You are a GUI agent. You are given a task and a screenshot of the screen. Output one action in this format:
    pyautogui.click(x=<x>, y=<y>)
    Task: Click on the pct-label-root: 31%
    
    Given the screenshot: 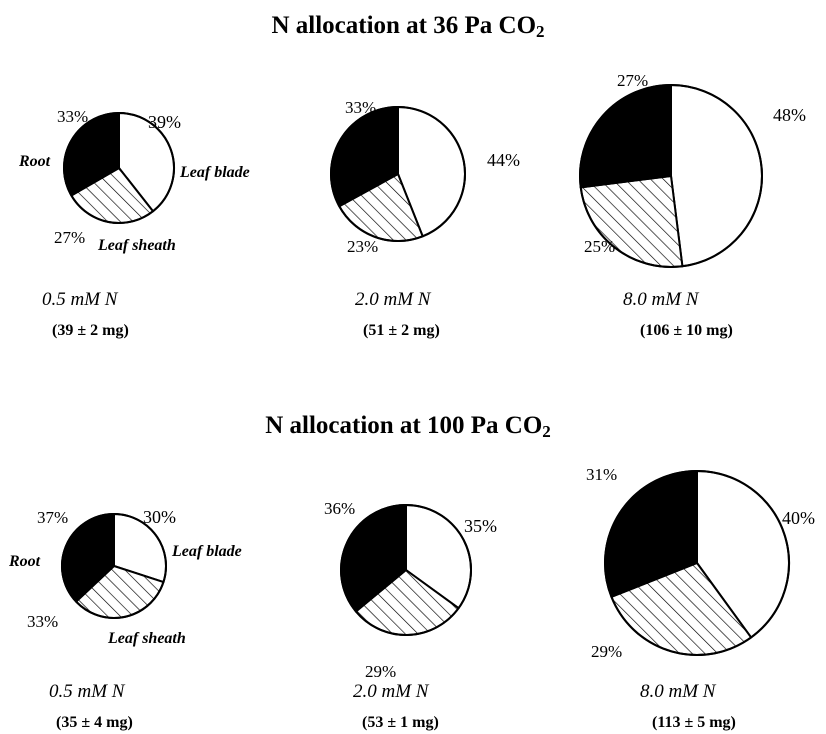 What is the action you would take?
    pyautogui.click(x=601, y=474)
    